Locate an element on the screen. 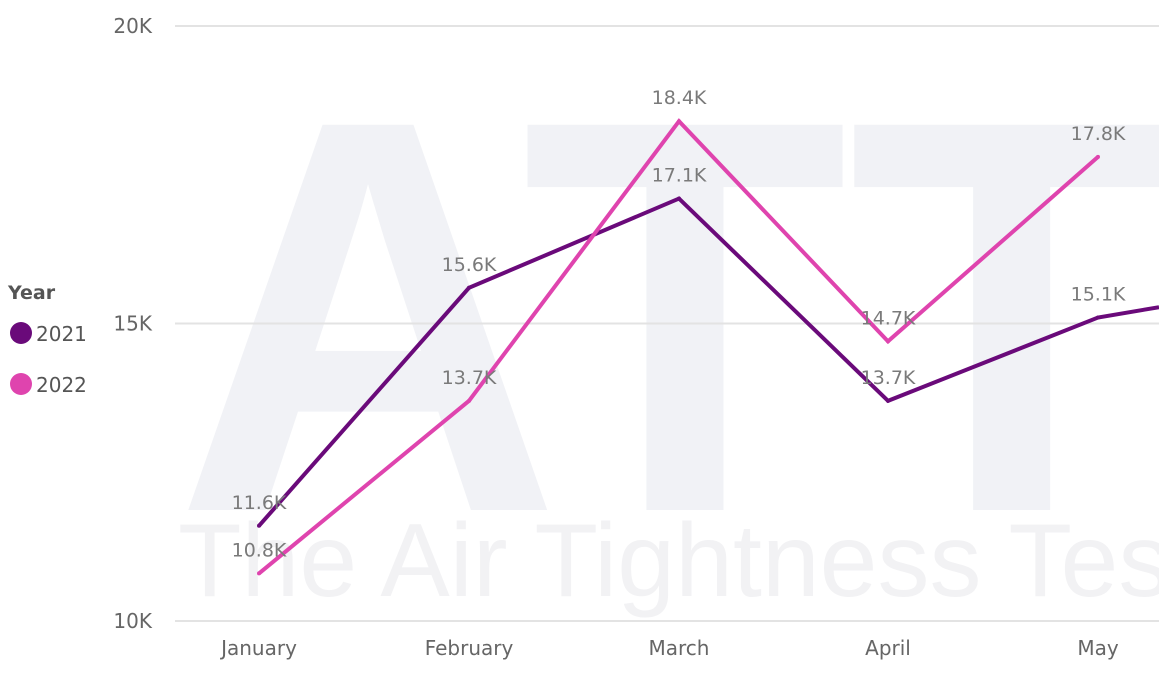 This screenshot has height=679, width=1159. x-tick-label: February is located at coordinates (469, 648).